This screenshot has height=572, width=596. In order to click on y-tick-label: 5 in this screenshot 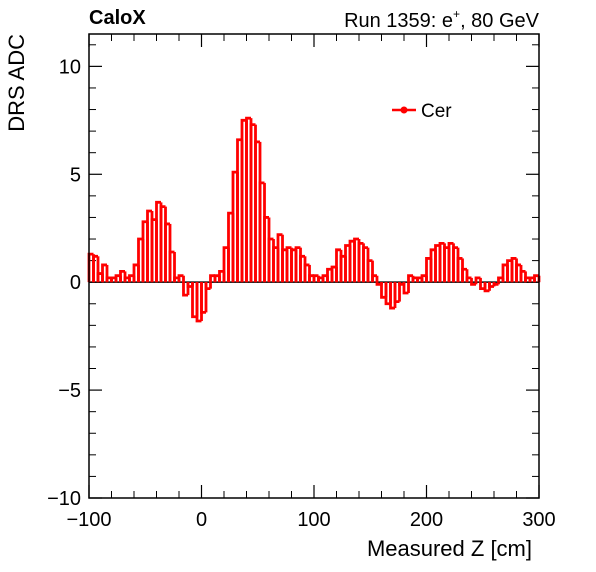, I will do `click(75, 175)`.